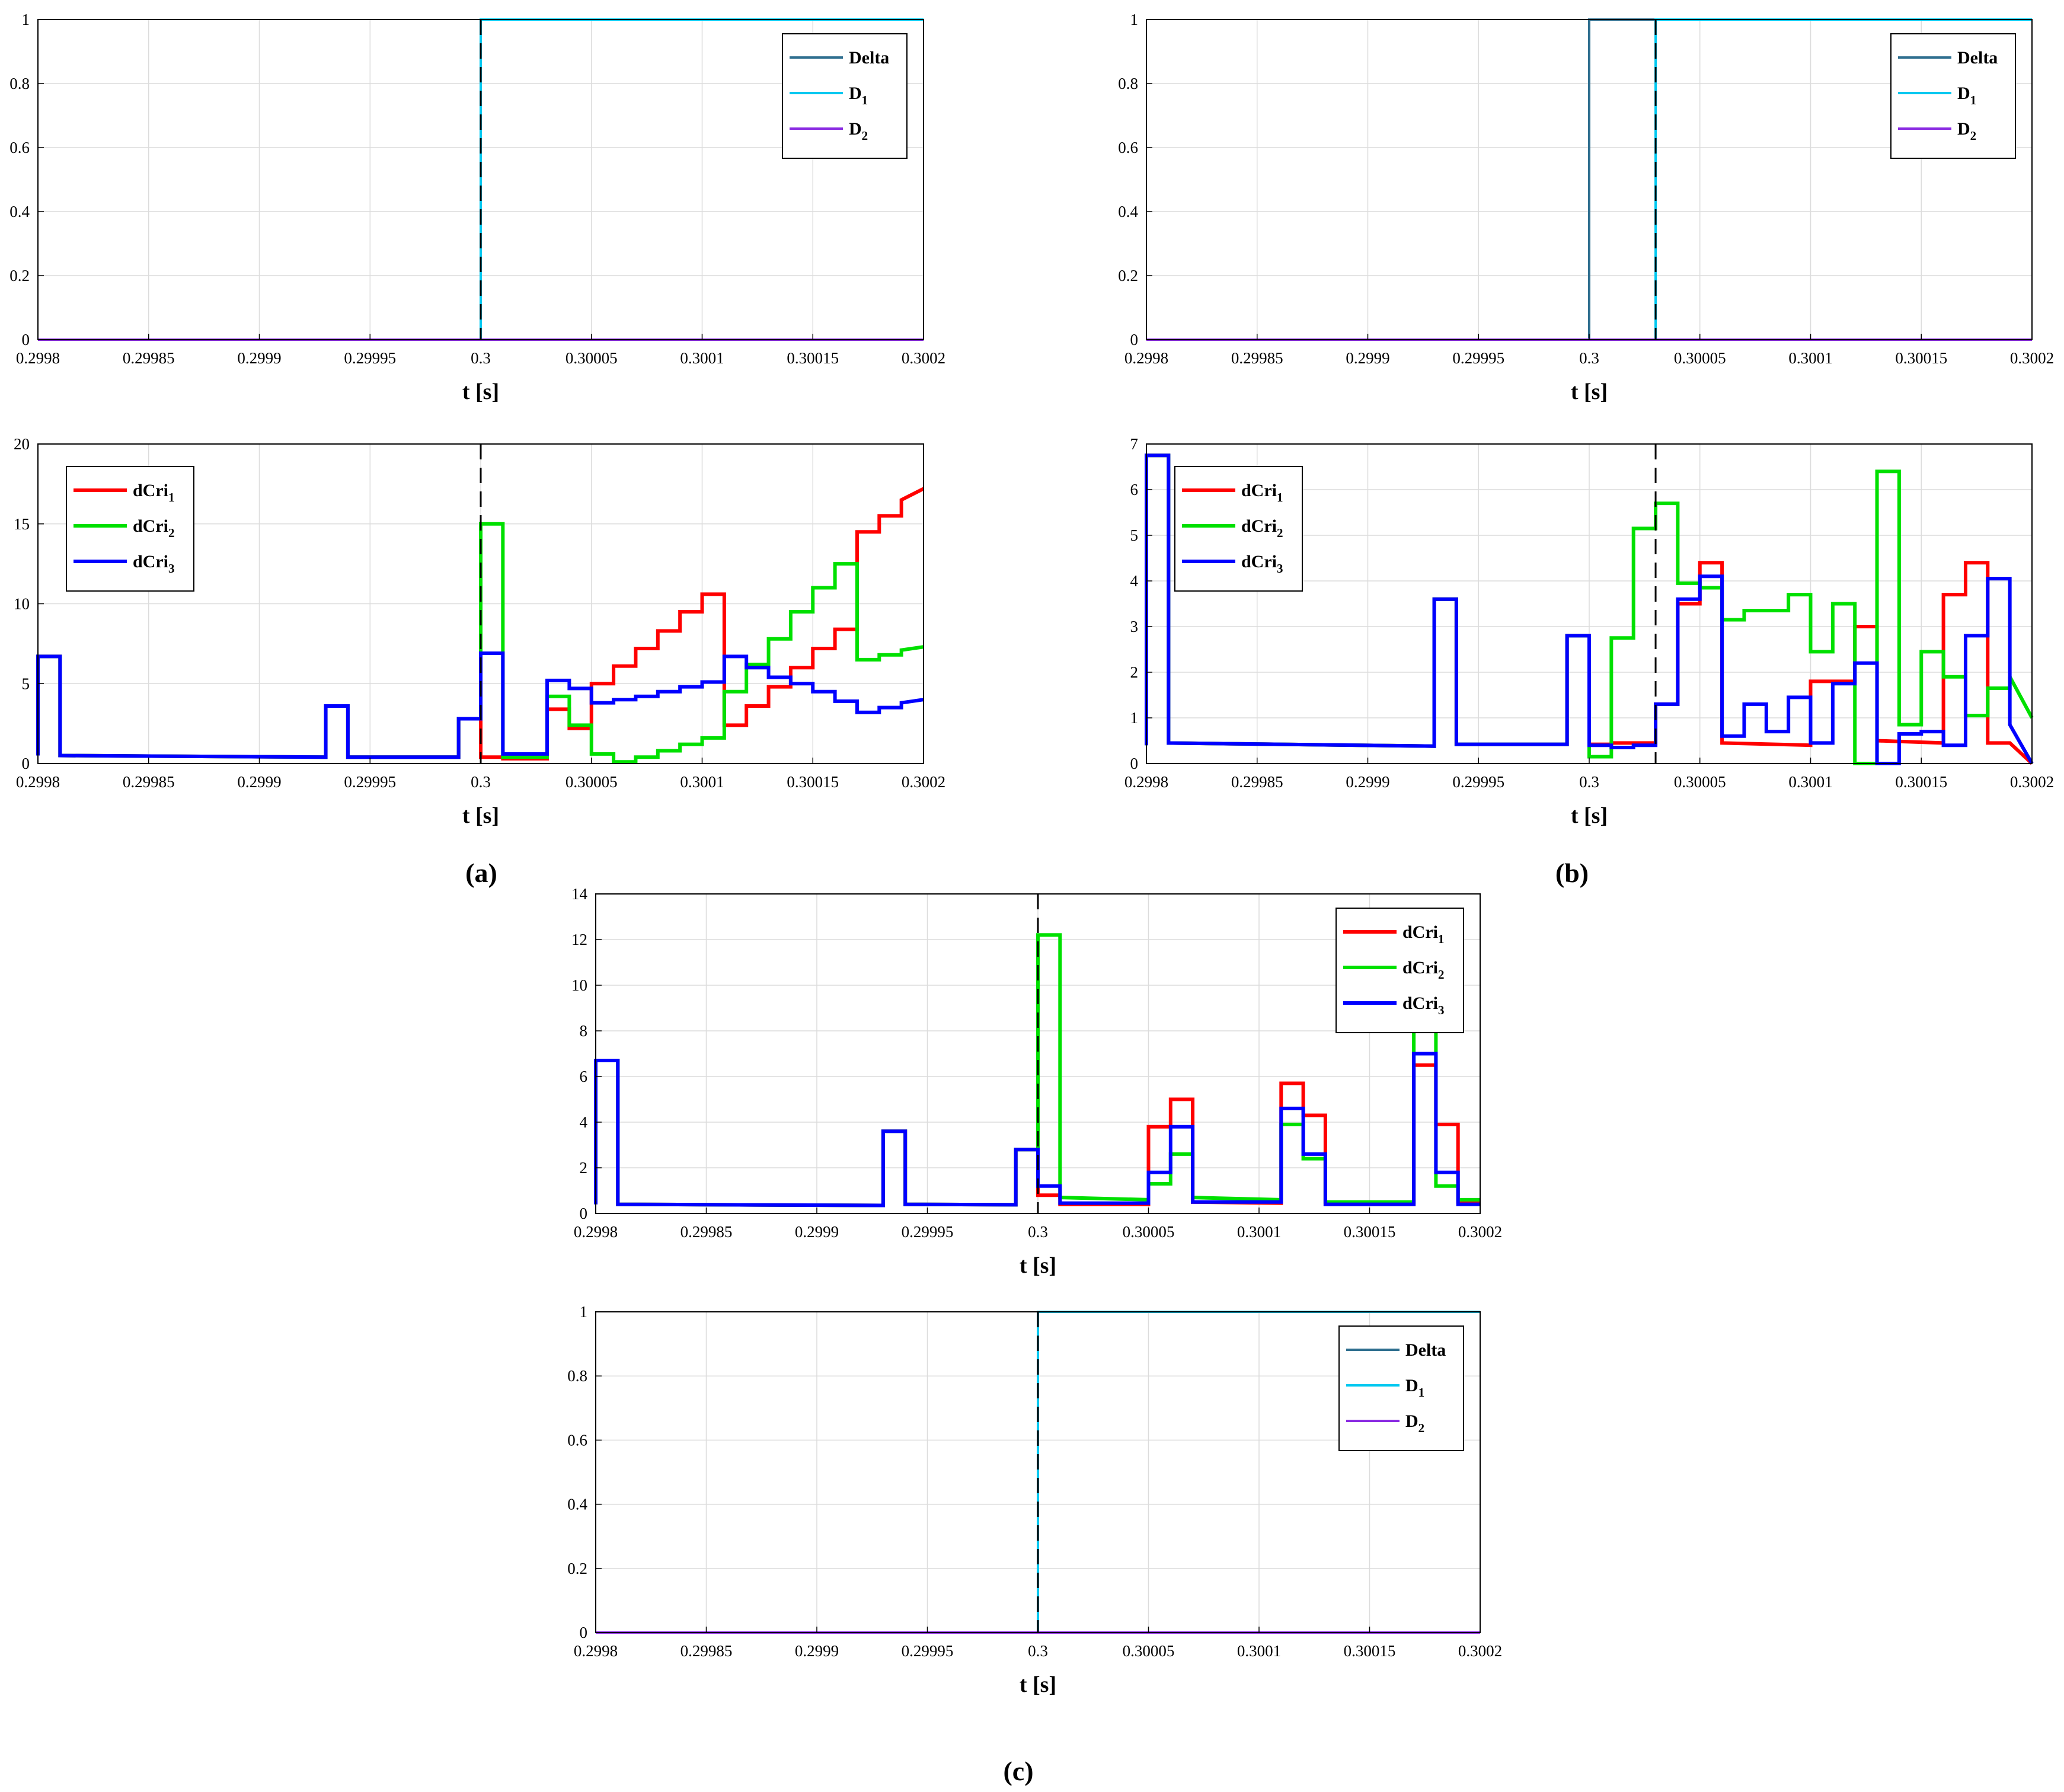  Describe the element at coordinates (481, 873) in the screenshot. I see `panel-label-a: (a)` at that location.